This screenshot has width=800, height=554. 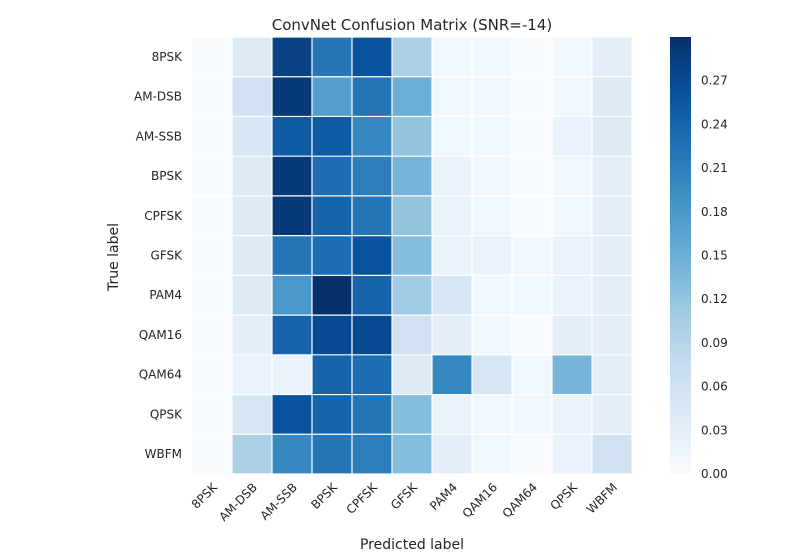 What do you see at coordinates (165, 295) in the screenshot?
I see `y-tick-label-pam4: PAM4` at bounding box center [165, 295].